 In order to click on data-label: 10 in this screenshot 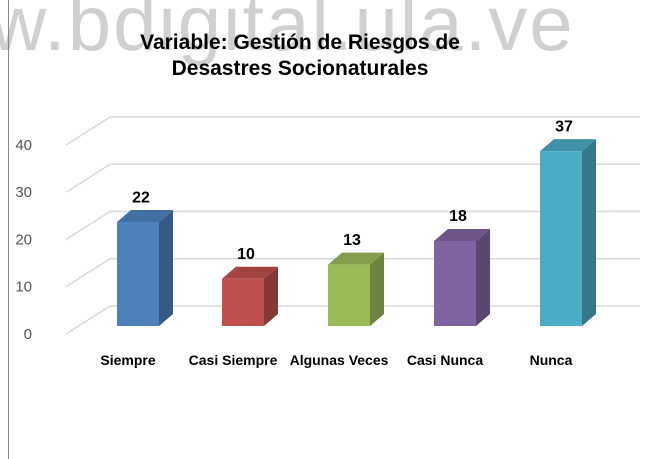, I will do `click(246, 254)`.